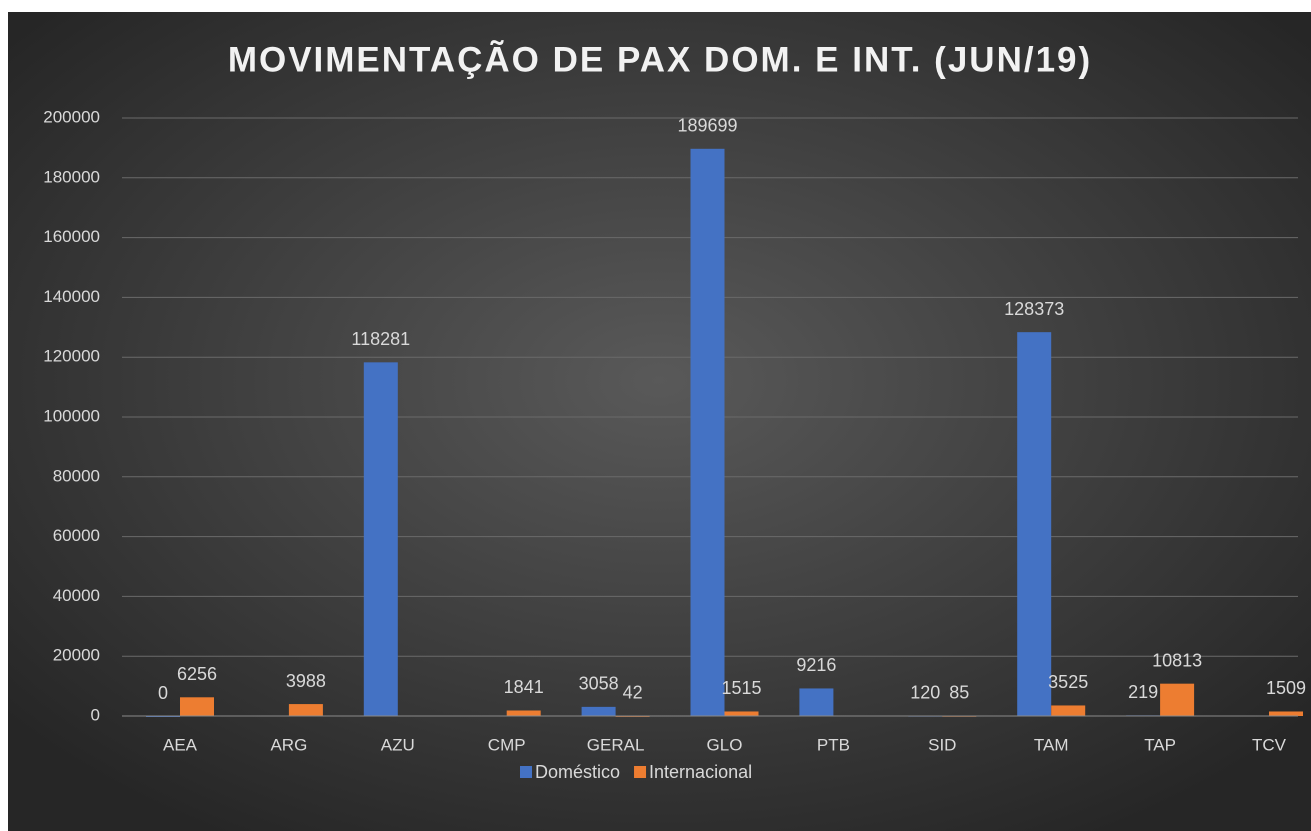 The image size is (1311, 831). I want to click on x-tick-label: AZU, so click(398, 744).